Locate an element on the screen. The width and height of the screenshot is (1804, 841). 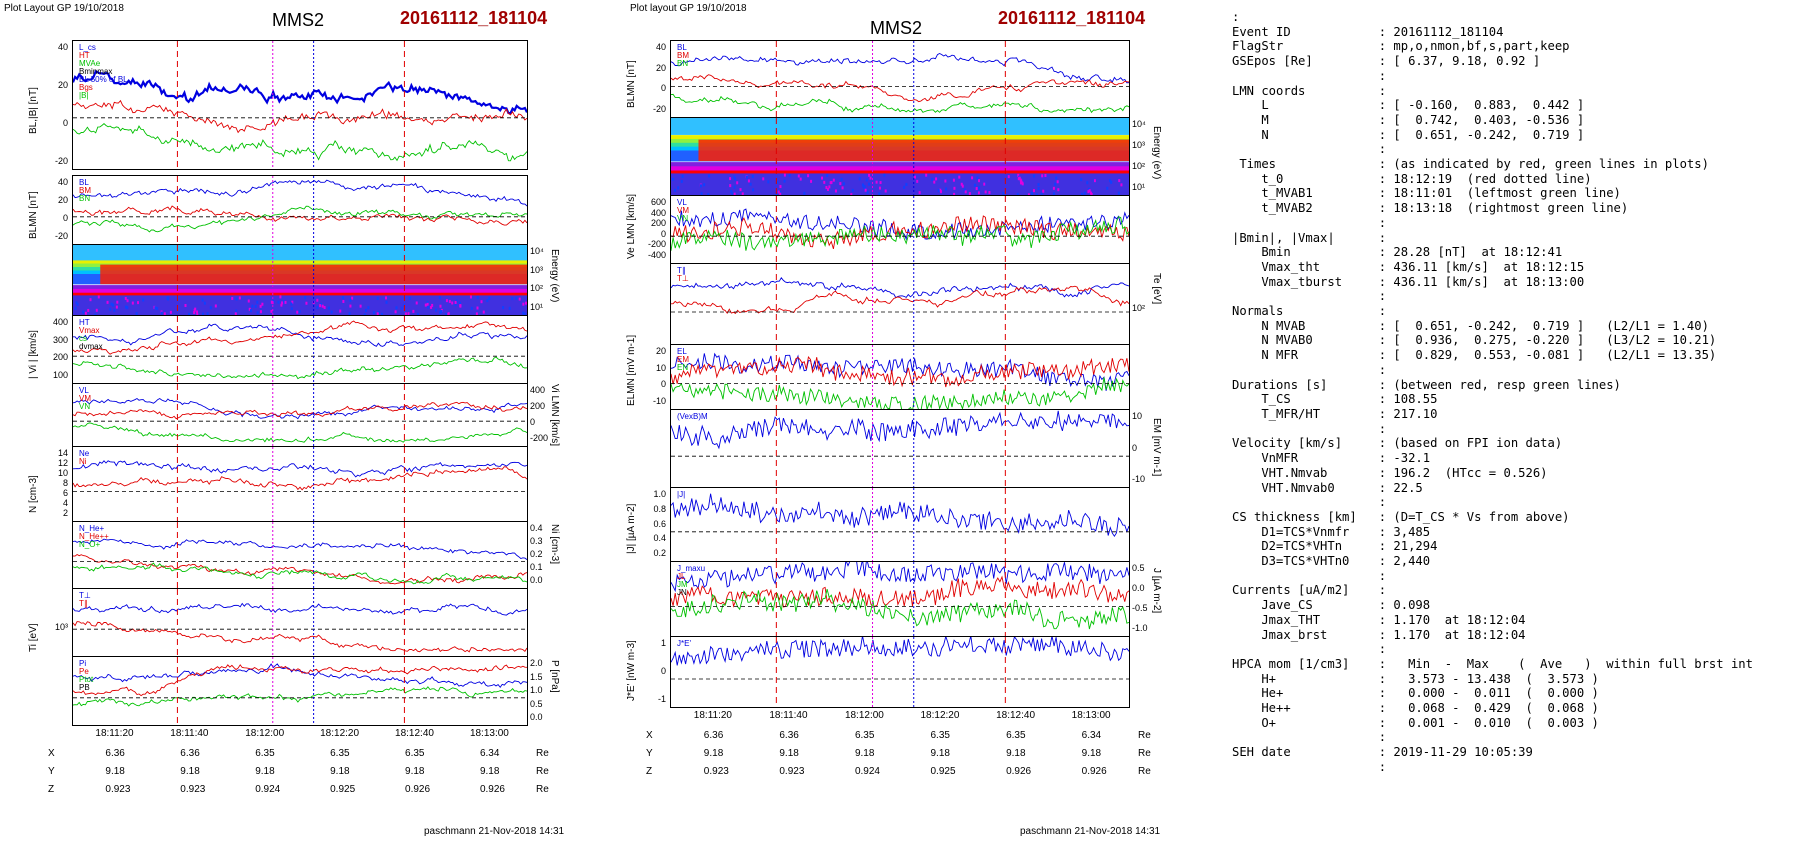
y-tick-label: 40 is located at coordinates (660, 47).